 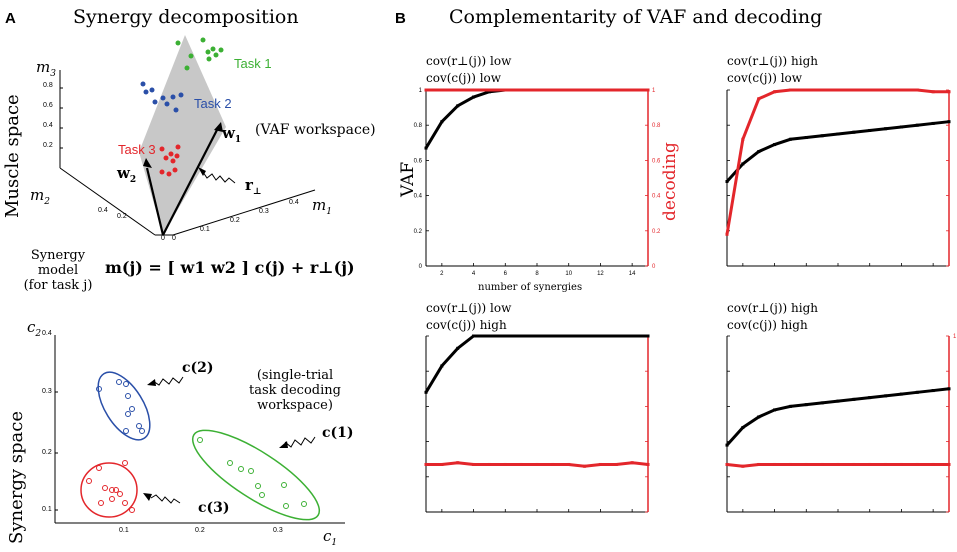 What do you see at coordinates (48, 85) in the screenshot?
I see `z-tick-0: 0.8` at bounding box center [48, 85].